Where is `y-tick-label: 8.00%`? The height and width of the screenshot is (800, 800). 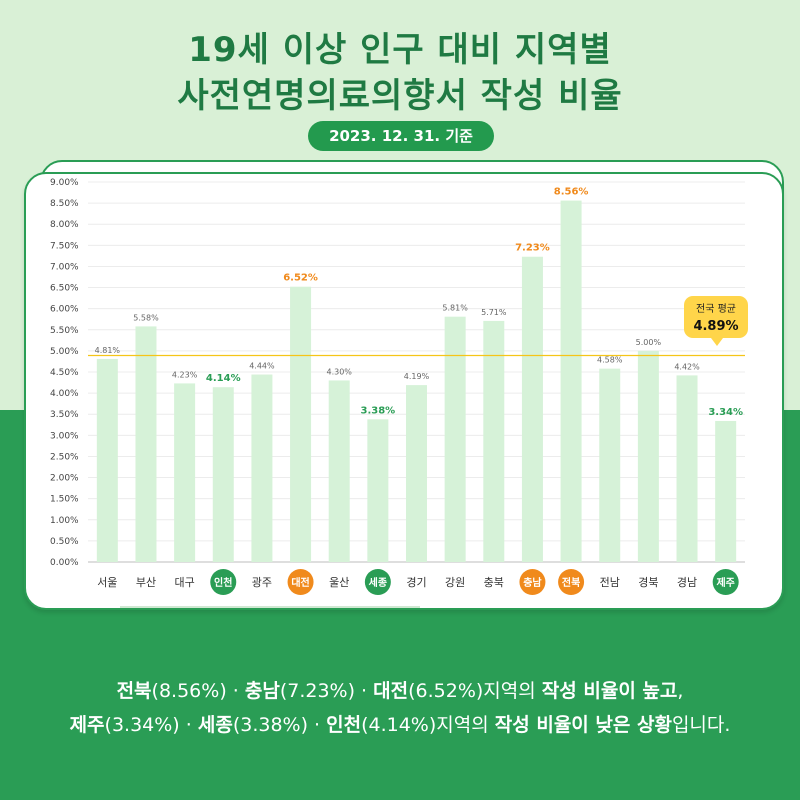
y-tick-label: 8.00% is located at coordinates (64, 225).